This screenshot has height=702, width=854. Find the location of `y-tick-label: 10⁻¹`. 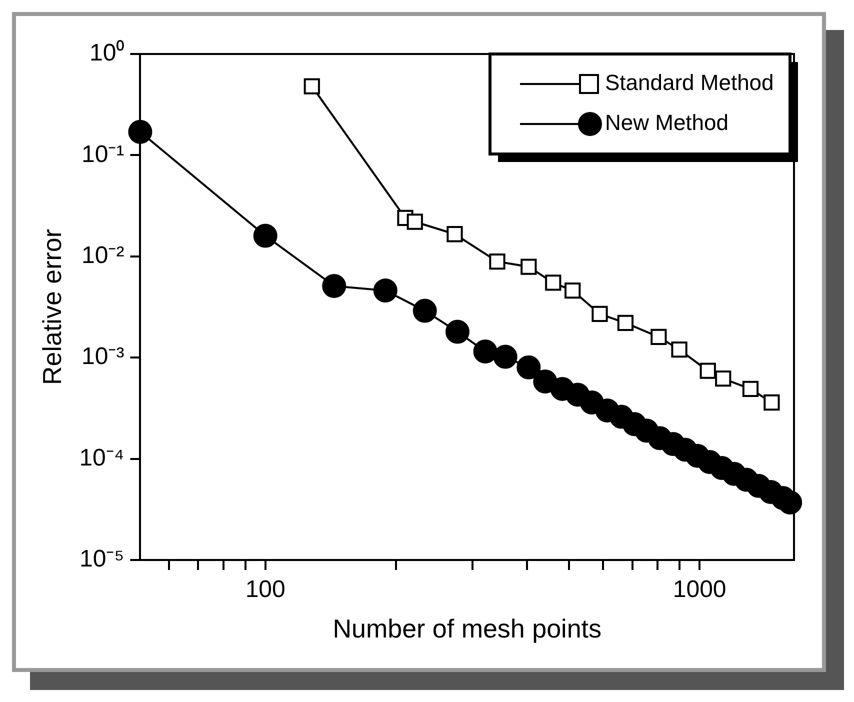

y-tick-label: 10⁻¹ is located at coordinates (103, 154).